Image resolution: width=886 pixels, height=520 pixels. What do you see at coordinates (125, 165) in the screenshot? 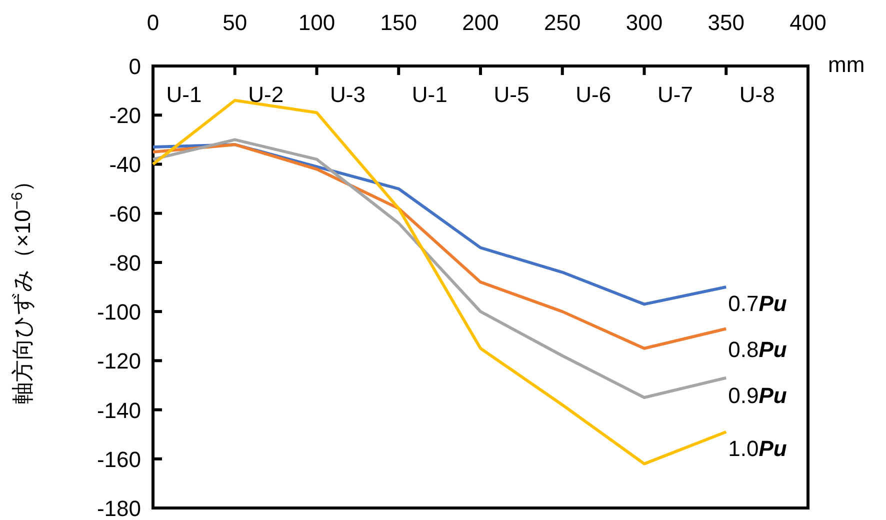
I see `y-tick-label: -40` at bounding box center [125, 165].